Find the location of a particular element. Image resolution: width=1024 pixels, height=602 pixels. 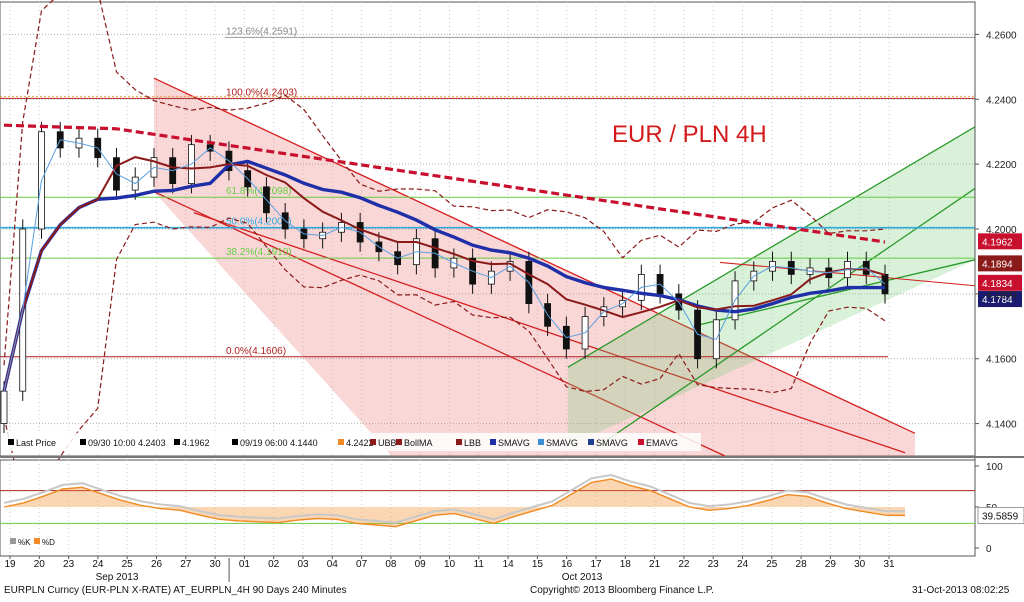

legend-label: 09/30 10:00 4.2403 is located at coordinates (127, 443).